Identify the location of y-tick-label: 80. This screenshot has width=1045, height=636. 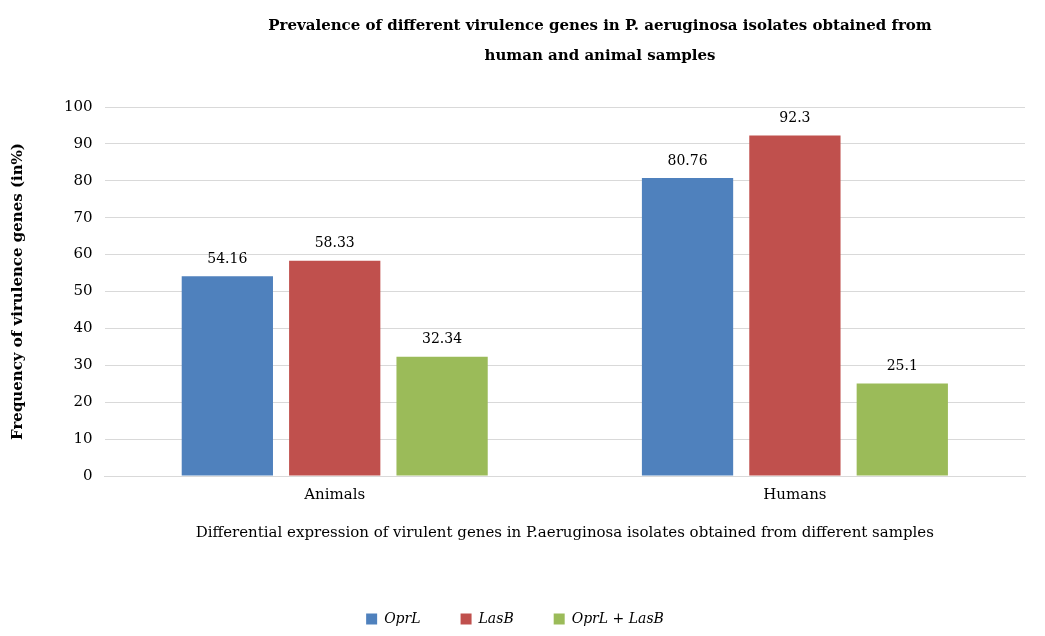
(83, 179).